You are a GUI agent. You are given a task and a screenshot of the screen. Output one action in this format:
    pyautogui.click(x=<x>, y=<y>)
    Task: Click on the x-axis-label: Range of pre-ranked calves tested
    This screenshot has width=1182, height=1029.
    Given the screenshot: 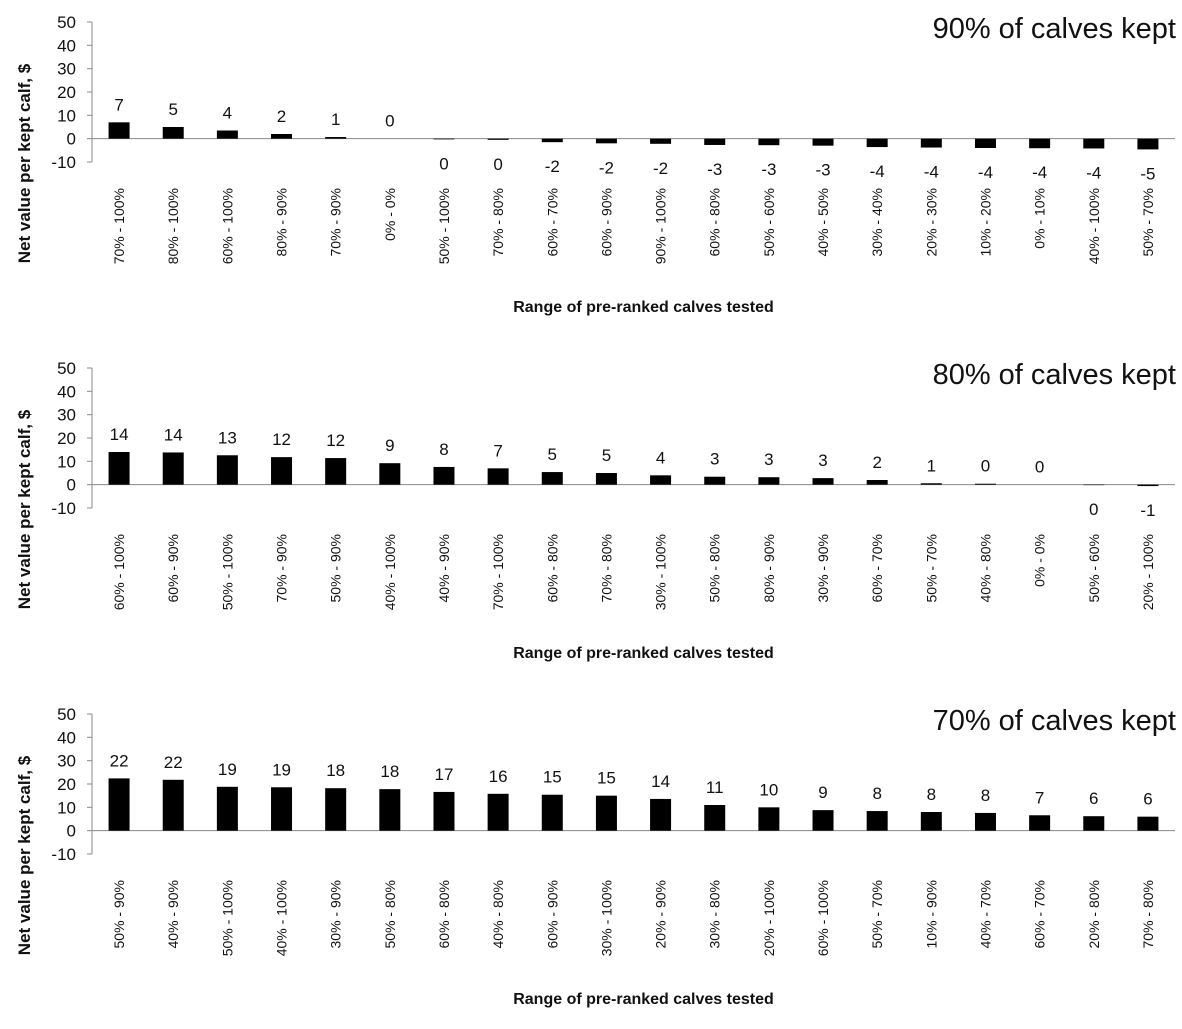 What is the action you would take?
    pyautogui.click(x=643, y=653)
    